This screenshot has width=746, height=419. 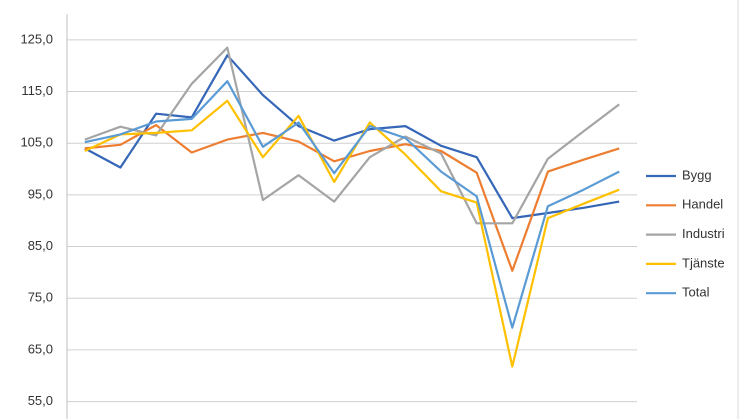 I want to click on y-tick-label: 55,0, so click(x=40, y=400).